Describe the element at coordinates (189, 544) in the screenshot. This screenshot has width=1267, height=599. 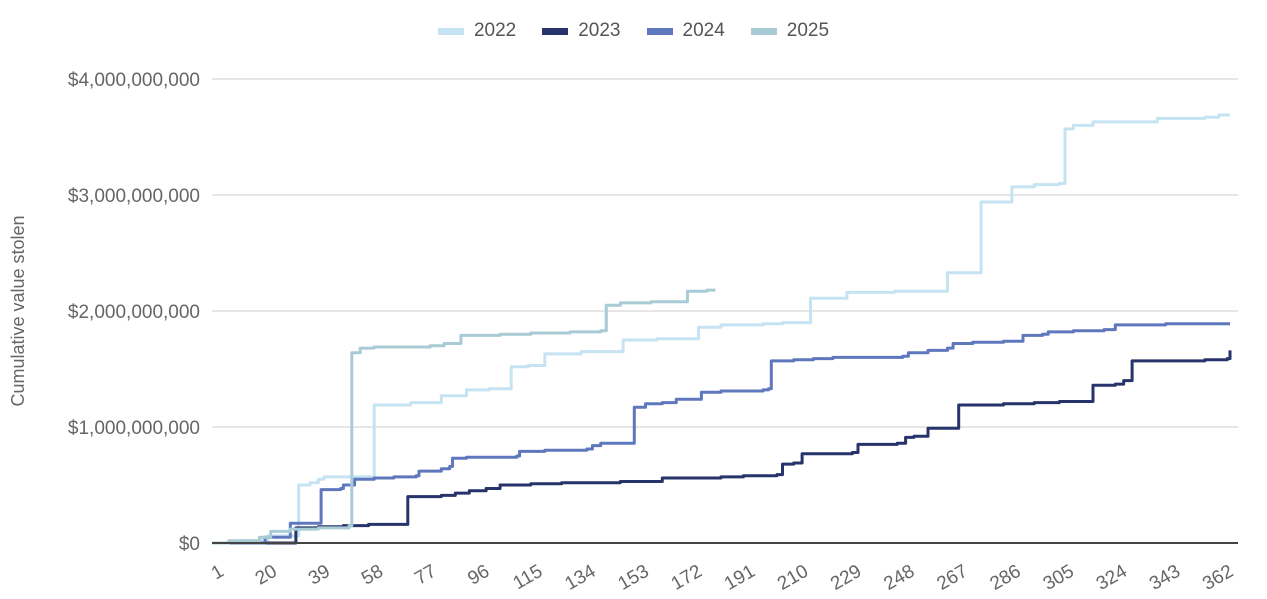
I see `y-tick-label: $0` at that location.